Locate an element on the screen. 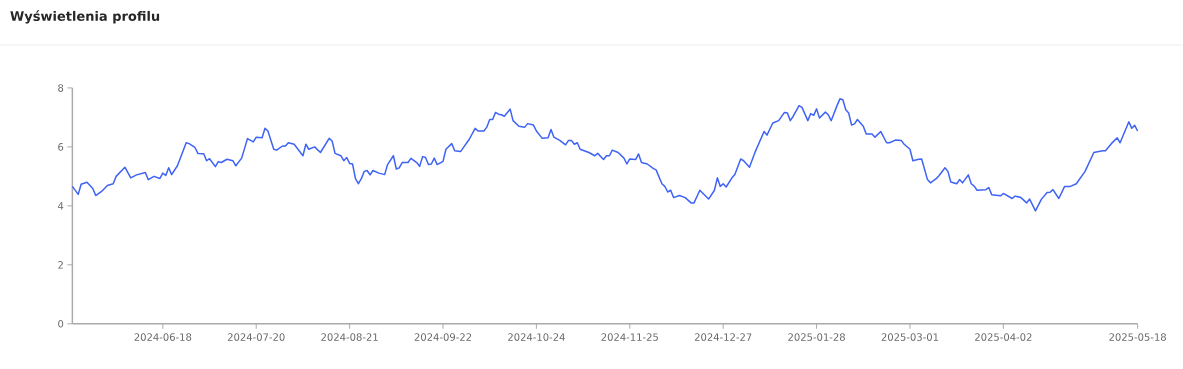  y-tick-label: 6 is located at coordinates (61, 147).